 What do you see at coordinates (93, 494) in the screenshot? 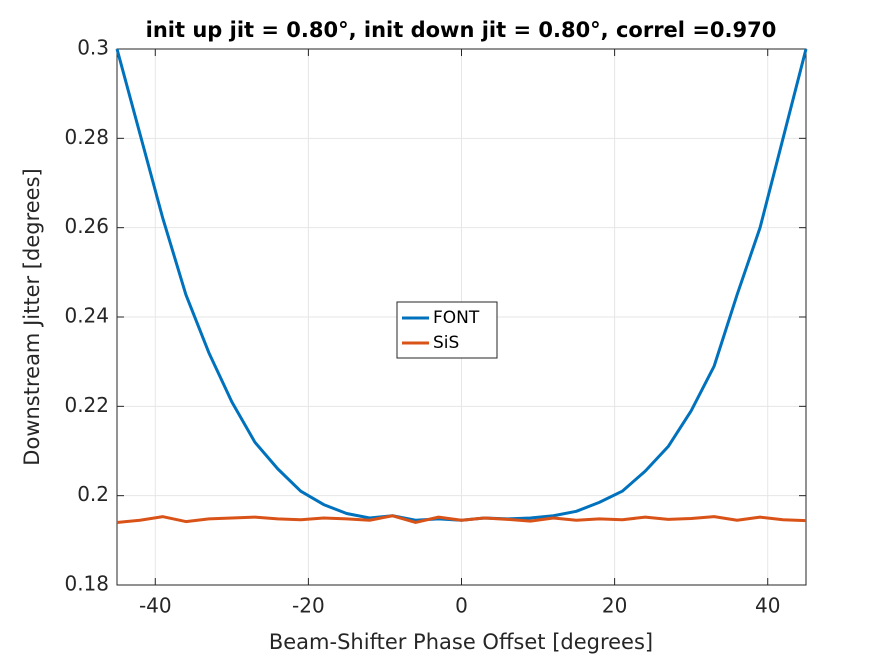
I see `y-tick-label: 0.2` at bounding box center [93, 494].